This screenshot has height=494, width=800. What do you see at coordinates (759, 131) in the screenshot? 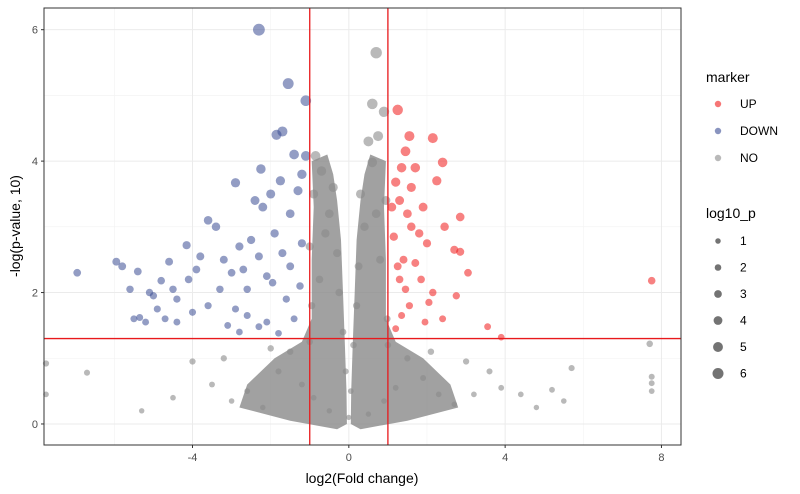
I see `legend-label-down: DOWN` at bounding box center [759, 131].